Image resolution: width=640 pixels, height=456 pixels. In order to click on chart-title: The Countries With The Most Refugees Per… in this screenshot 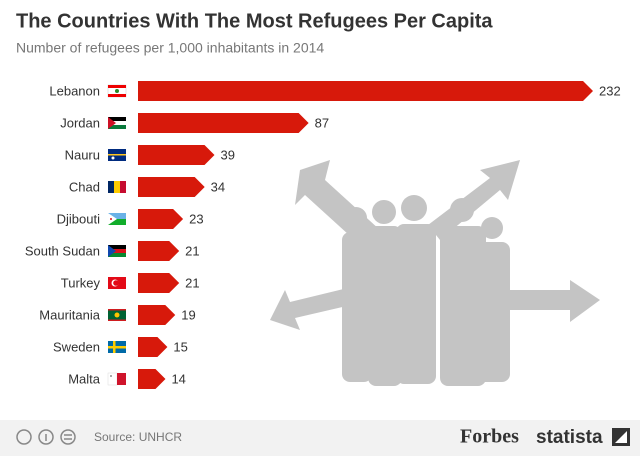, I will do `click(254, 21)`.